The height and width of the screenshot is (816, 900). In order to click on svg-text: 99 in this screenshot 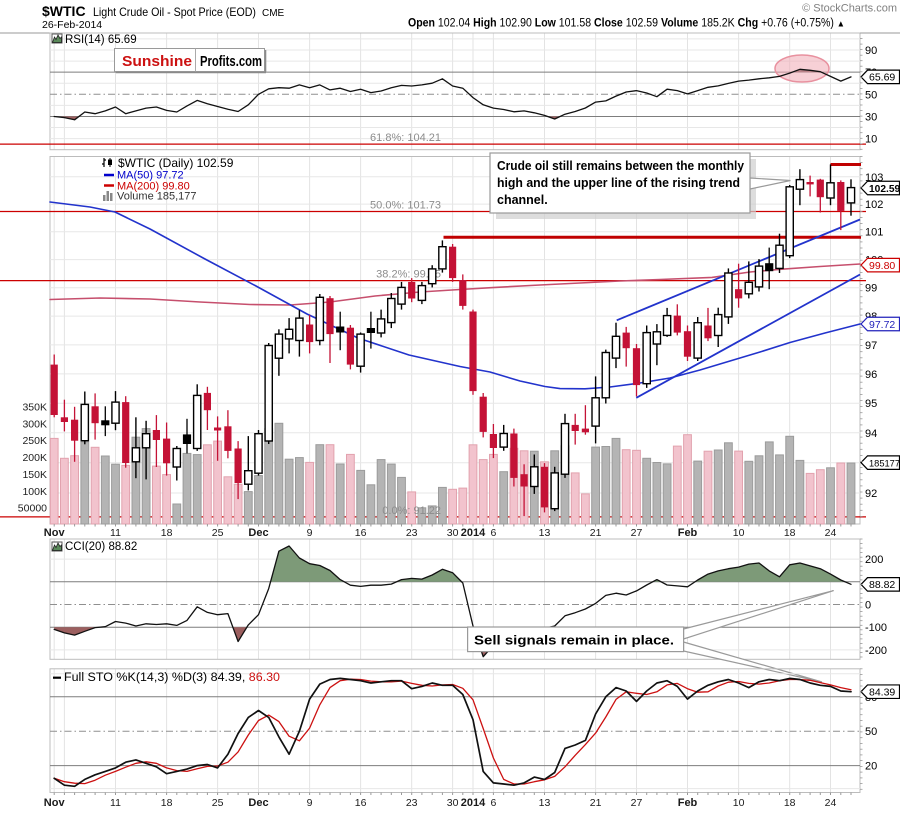, I will do `click(871, 289)`.